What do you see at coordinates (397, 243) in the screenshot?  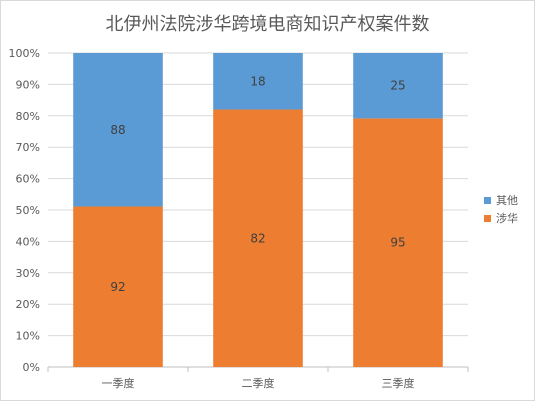 I see `data-label: 95` at bounding box center [397, 243].